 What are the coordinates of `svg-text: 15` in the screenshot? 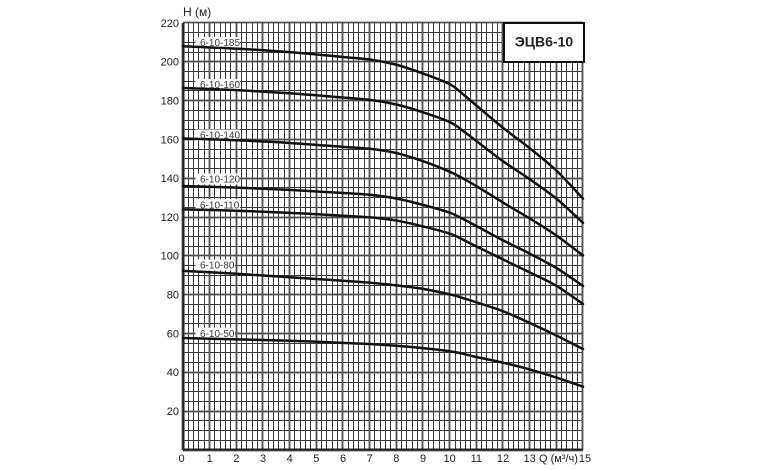 It's located at (585, 459).